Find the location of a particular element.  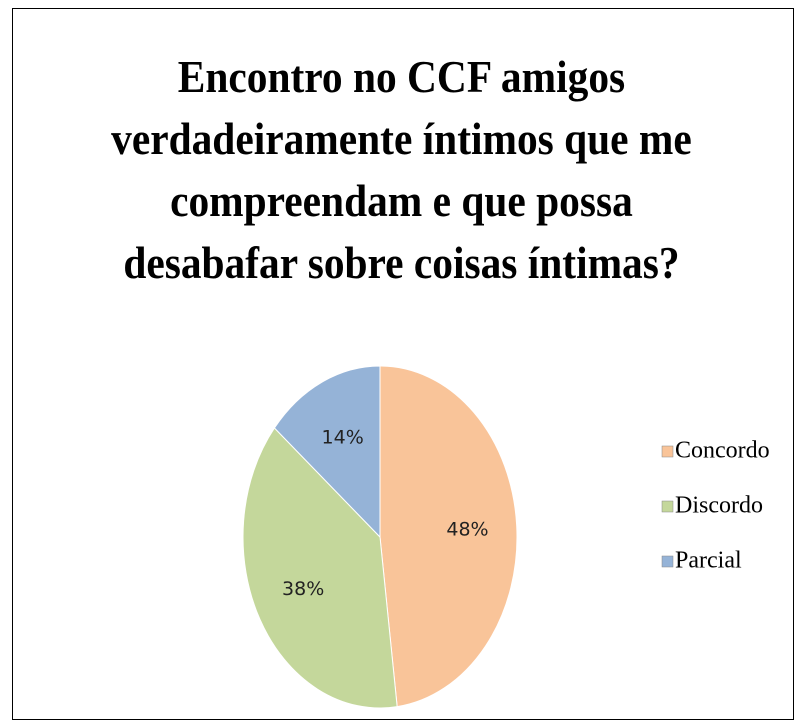

data-label: 48% is located at coordinates (467, 530).